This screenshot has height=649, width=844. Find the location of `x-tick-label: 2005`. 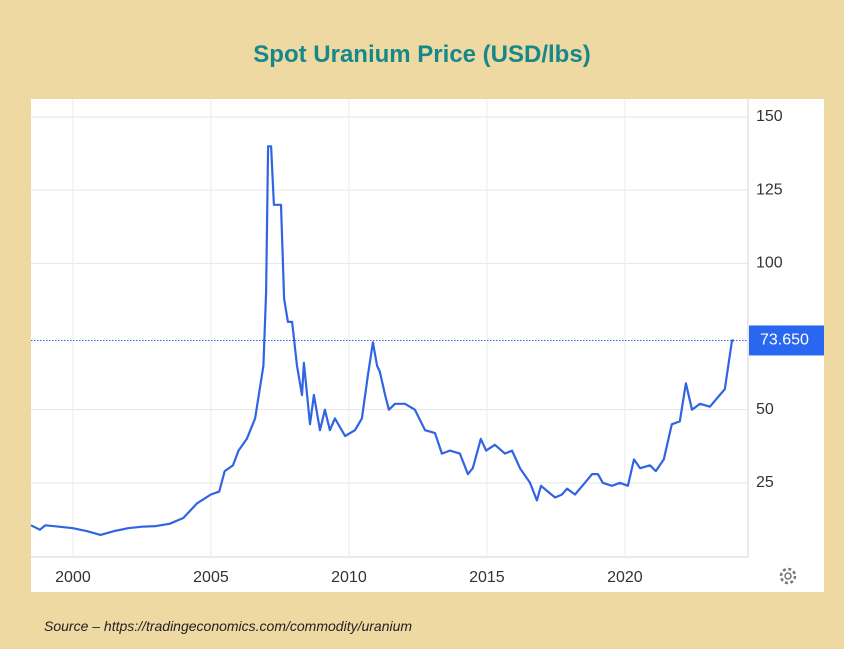

x-tick-label: 2005 is located at coordinates (211, 577).